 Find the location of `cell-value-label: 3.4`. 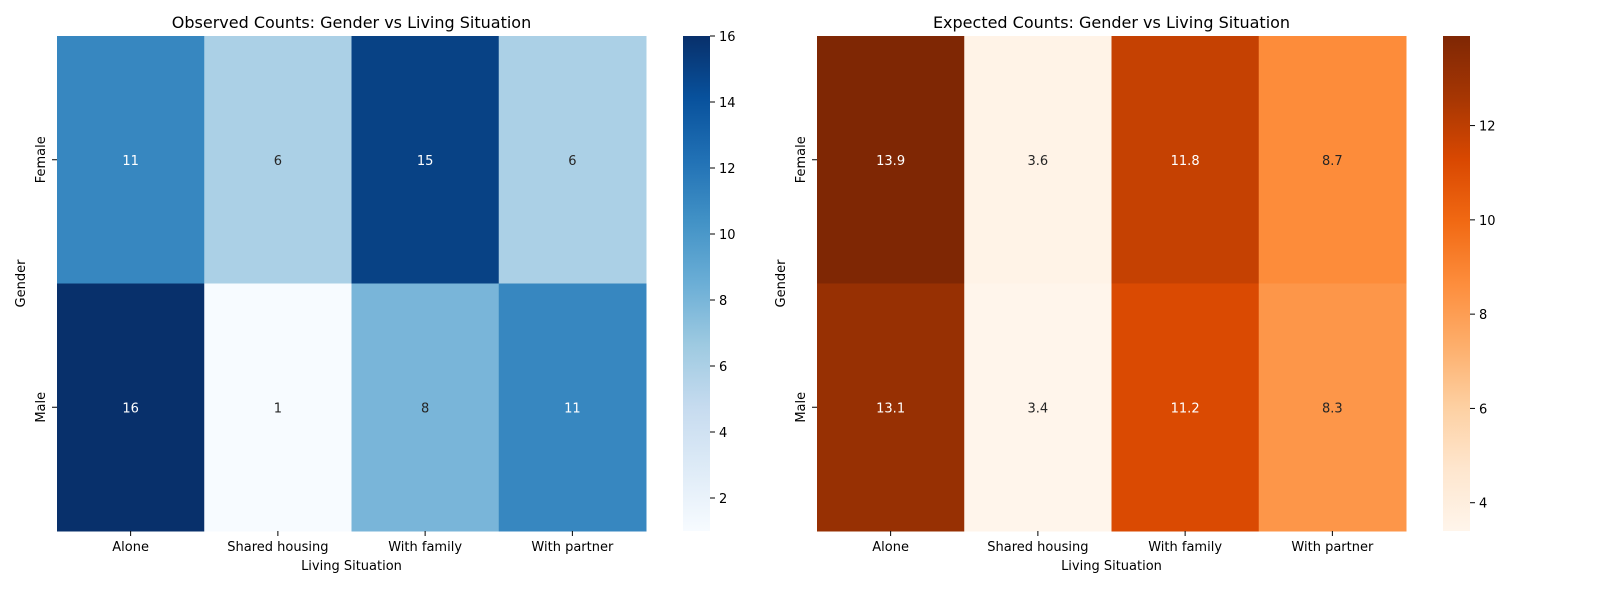

cell-value-label: 3.4 is located at coordinates (1038, 408).